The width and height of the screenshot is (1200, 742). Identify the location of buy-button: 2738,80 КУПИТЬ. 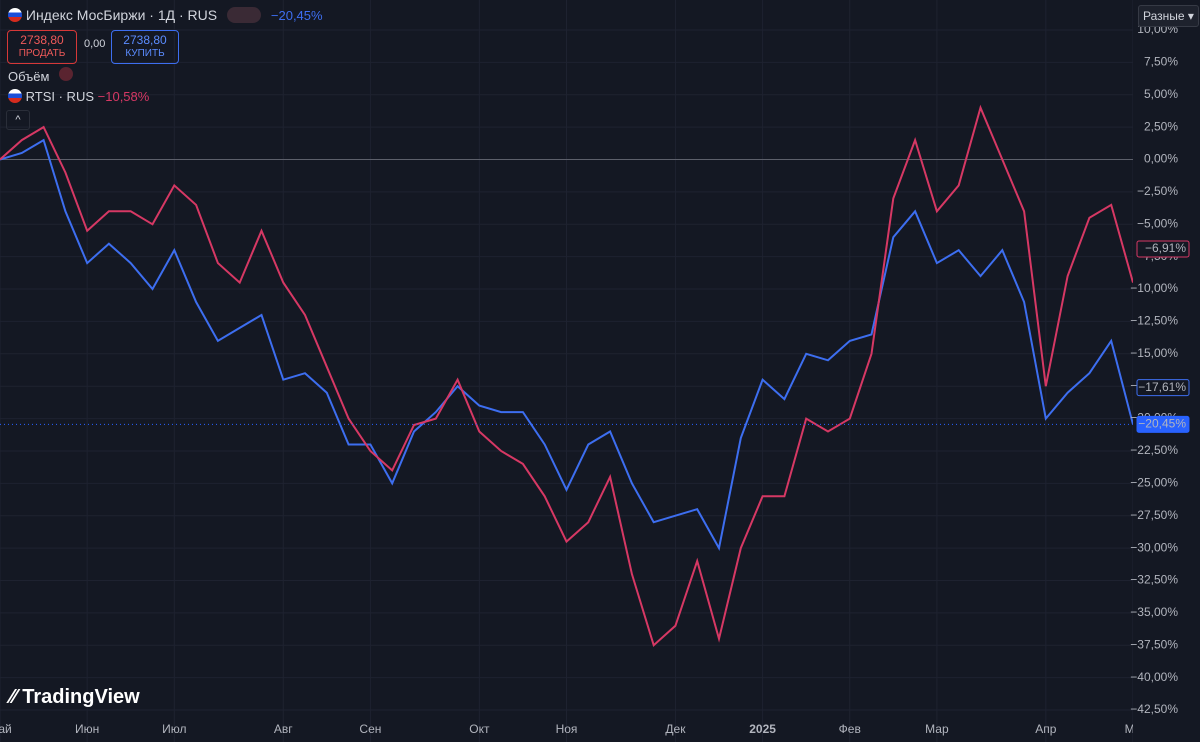
(145, 47).